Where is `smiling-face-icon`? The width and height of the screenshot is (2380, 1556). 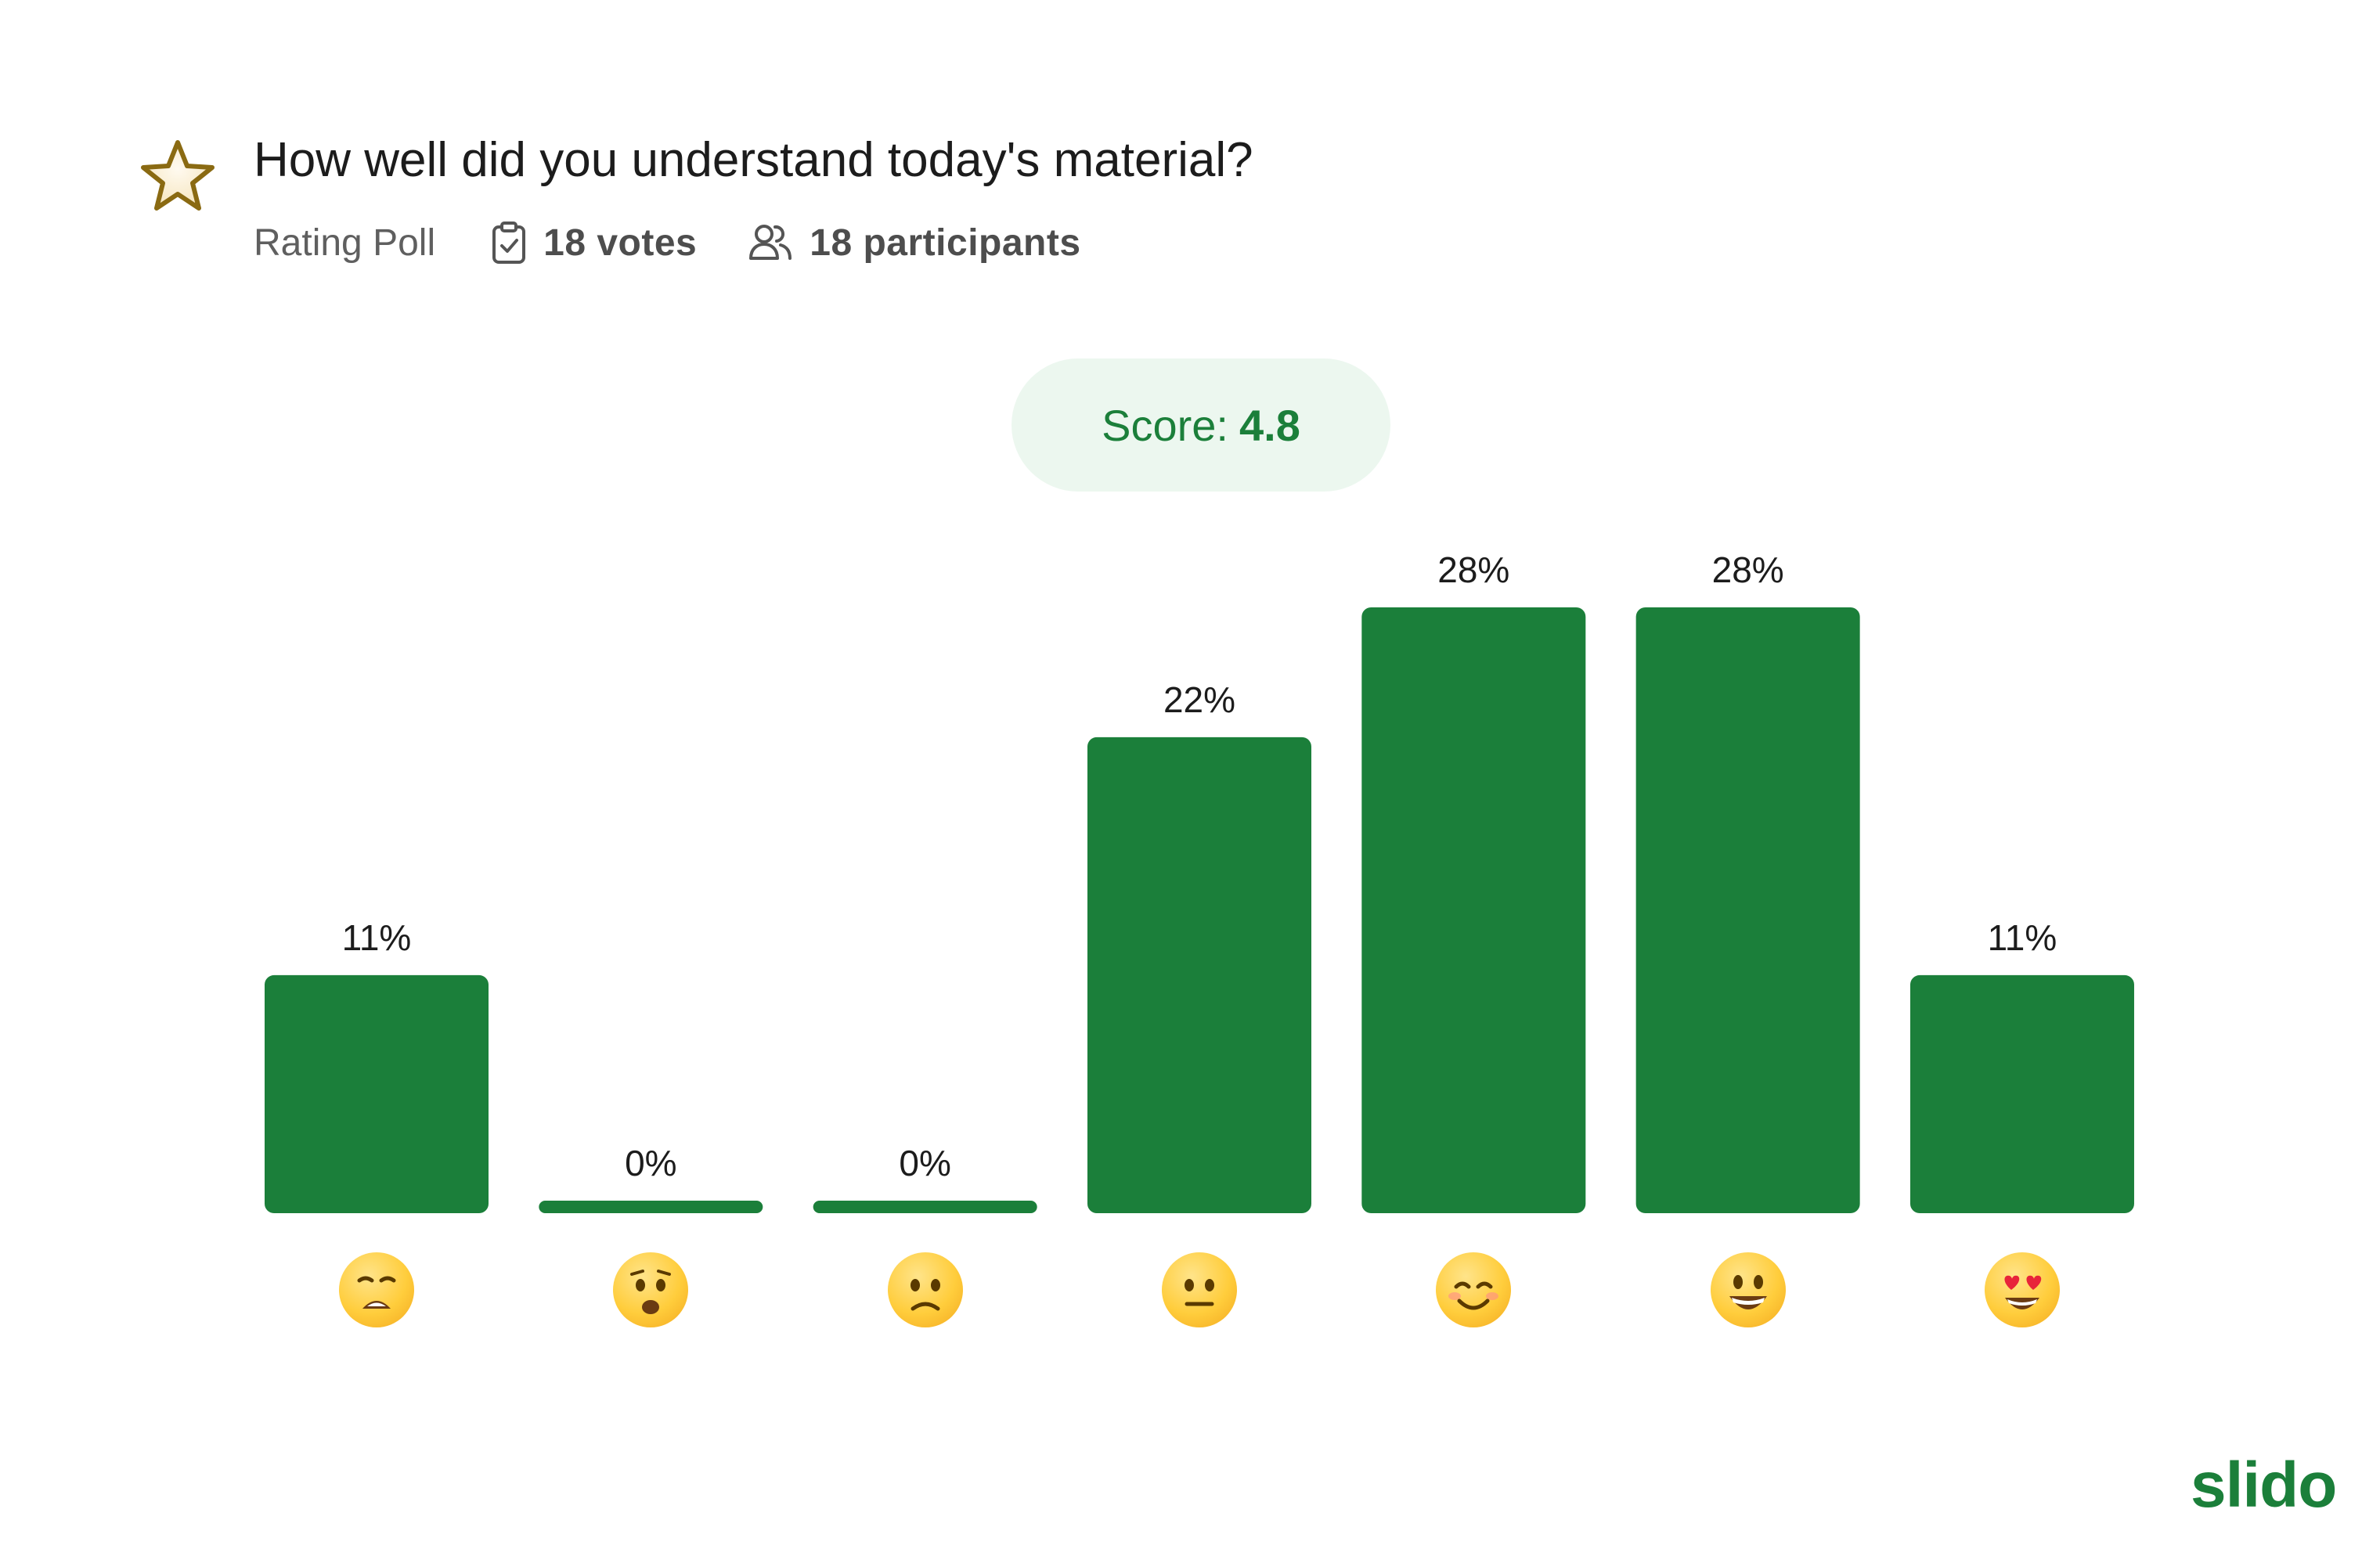 smiling-face-icon is located at coordinates (1474, 1289).